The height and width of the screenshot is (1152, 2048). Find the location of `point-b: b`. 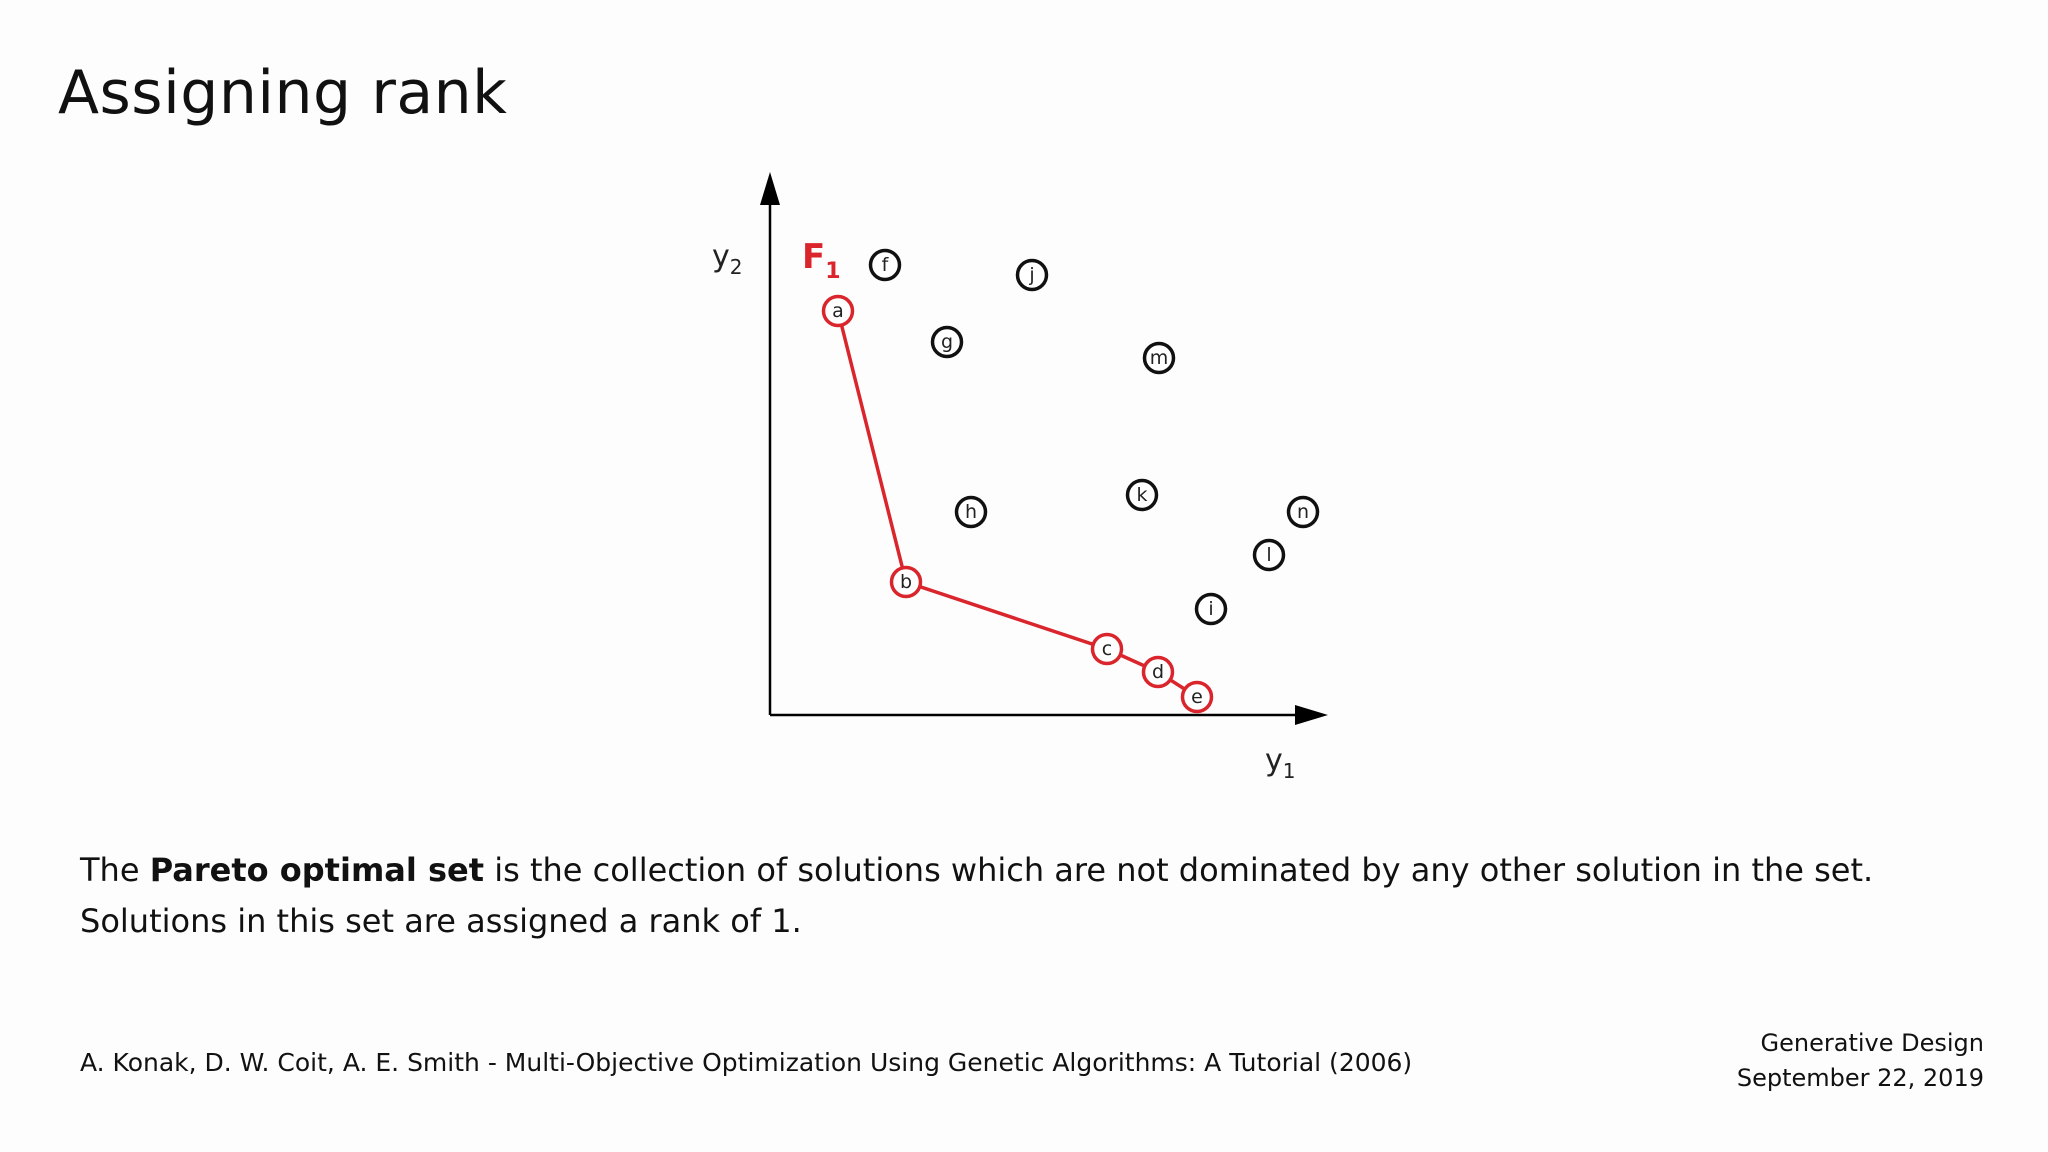

point-b: b is located at coordinates (906, 582).